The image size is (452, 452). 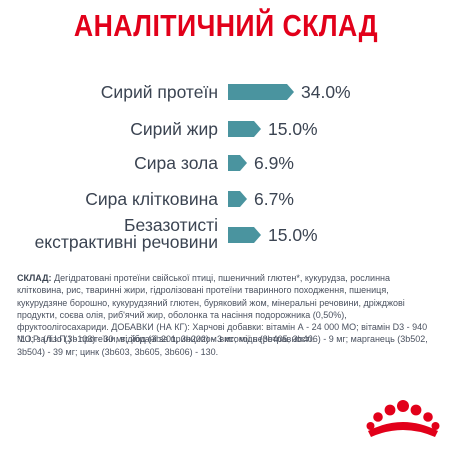 I want to click on nutrient-value: 6.7%, so click(x=274, y=199).